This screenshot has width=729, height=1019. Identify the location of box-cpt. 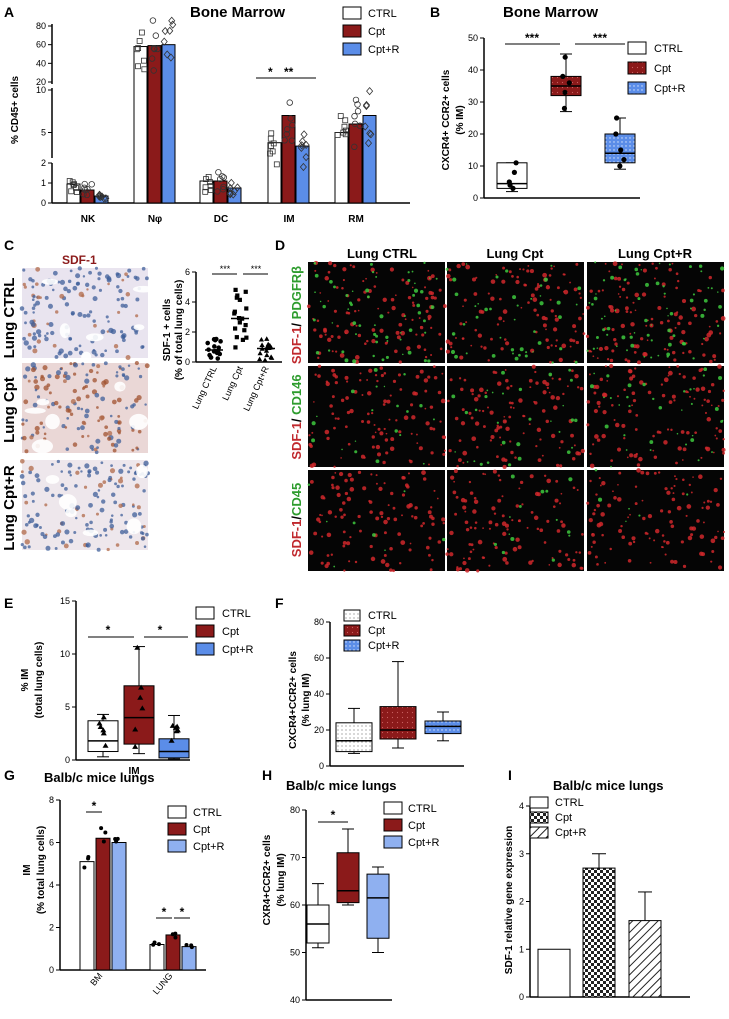
(348, 878).